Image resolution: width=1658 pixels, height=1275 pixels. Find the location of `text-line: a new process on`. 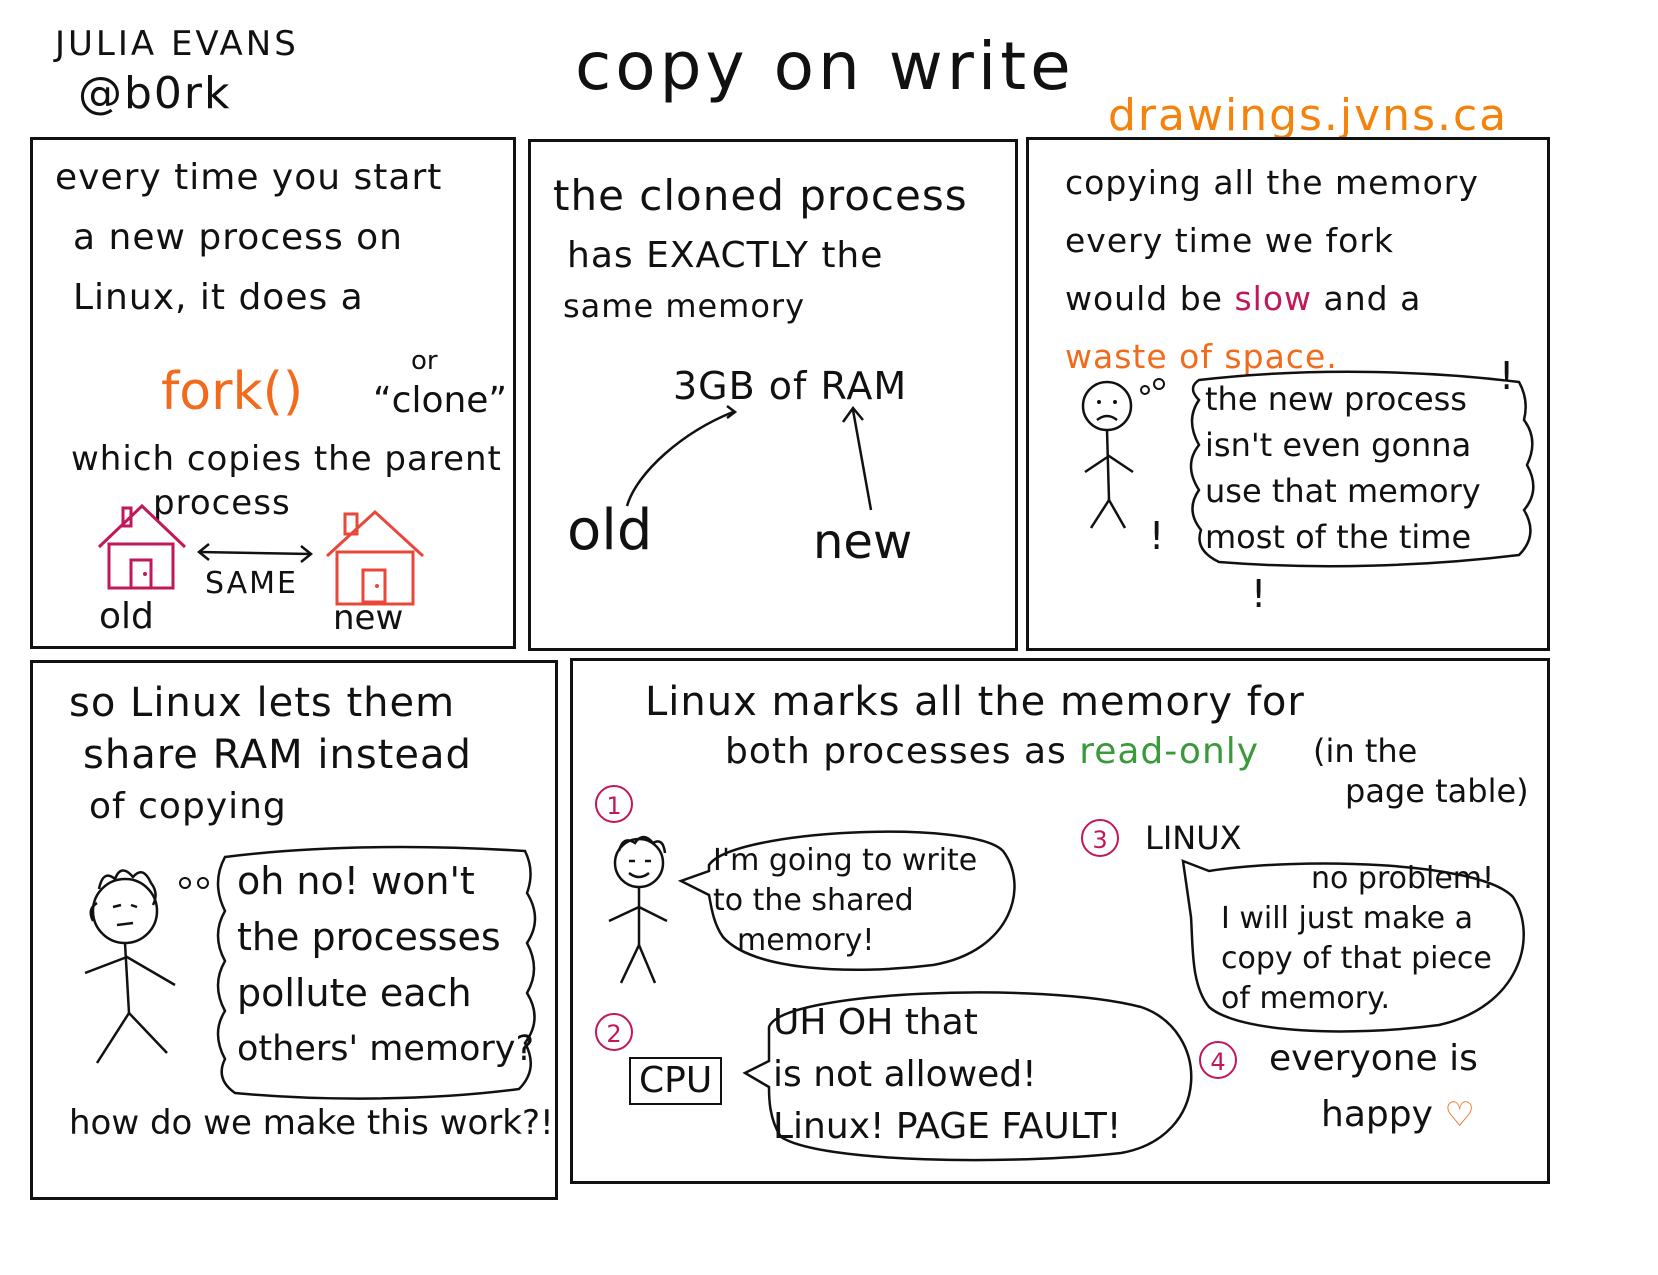

text-line: a new process on is located at coordinates (238, 237).